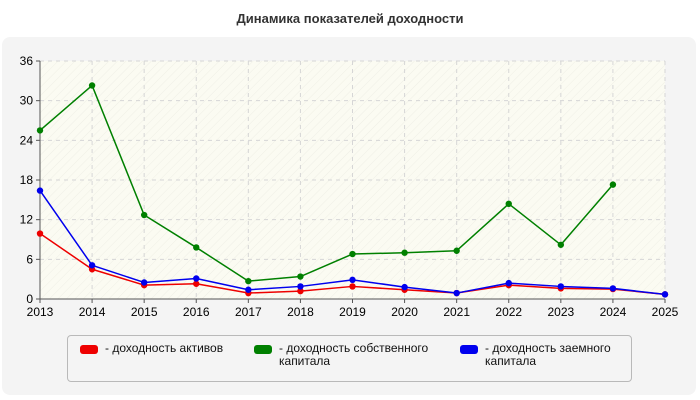 The image size is (700, 400). Describe the element at coordinates (560, 312) in the screenshot. I see `x-tick-label: 2023` at that location.